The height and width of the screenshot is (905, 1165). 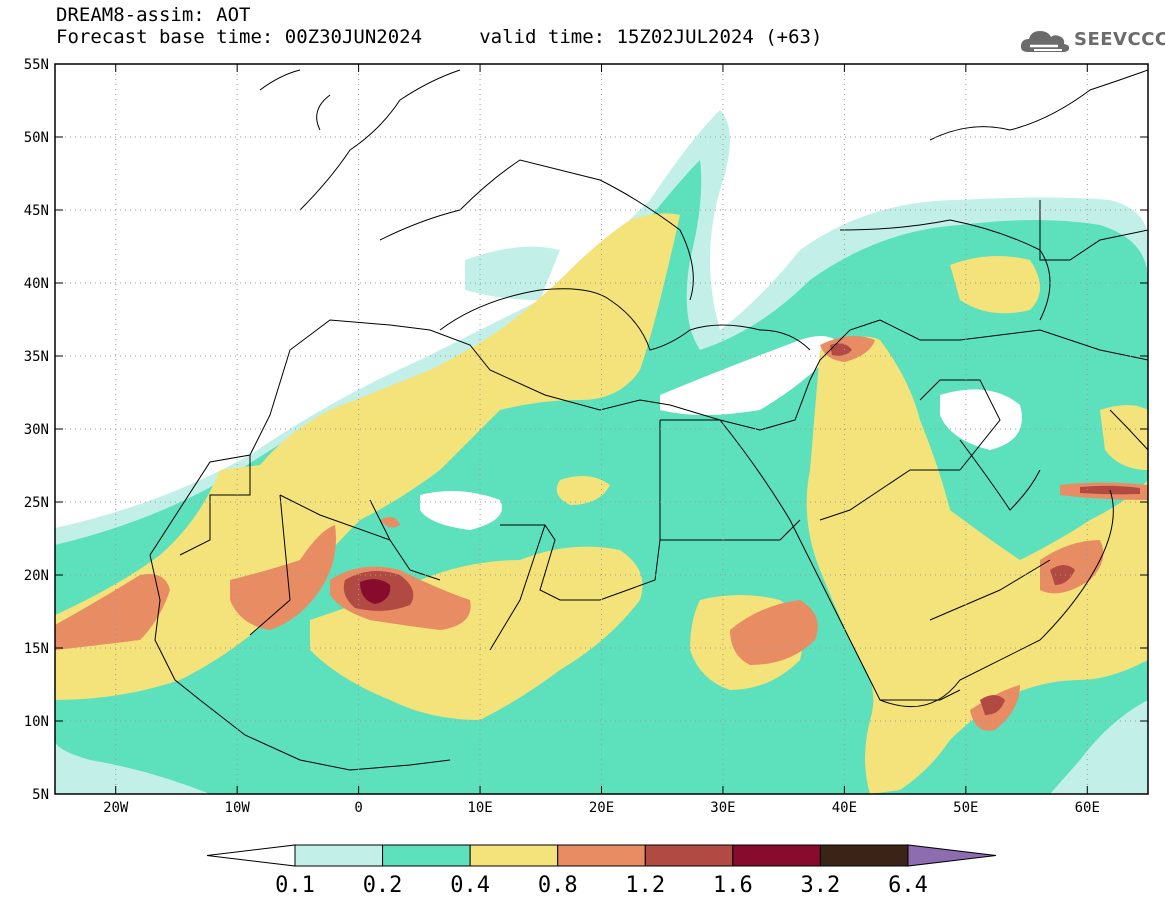 I want to click on lon-tick-label: 40E, so click(x=844, y=808).